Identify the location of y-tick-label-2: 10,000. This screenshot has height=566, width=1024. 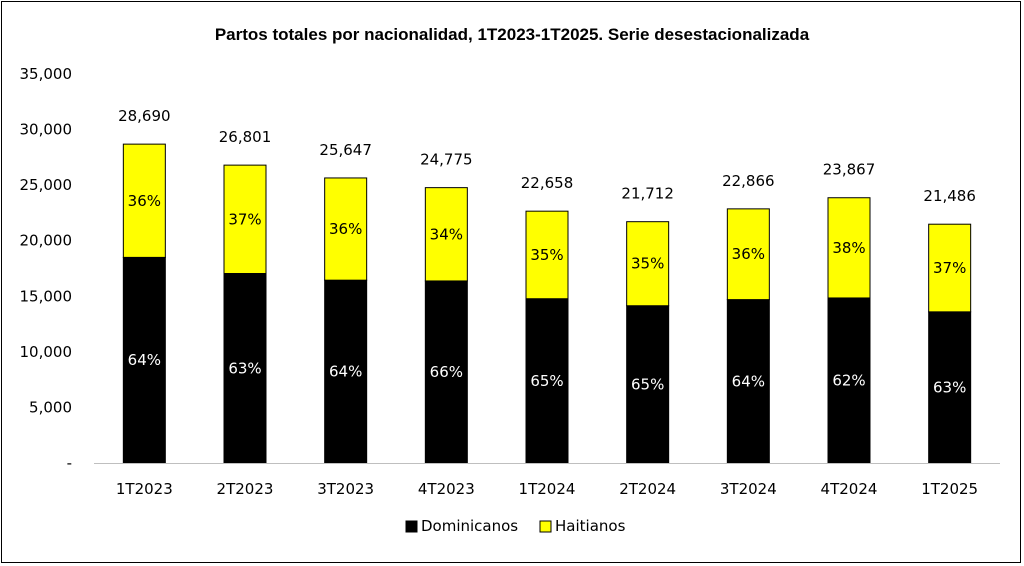
(46, 352).